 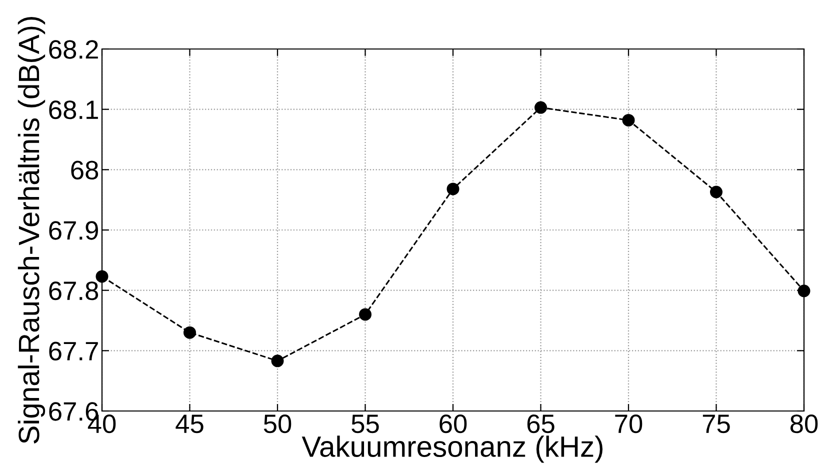 I want to click on y-tick-label: 67.9, so click(x=73, y=230).